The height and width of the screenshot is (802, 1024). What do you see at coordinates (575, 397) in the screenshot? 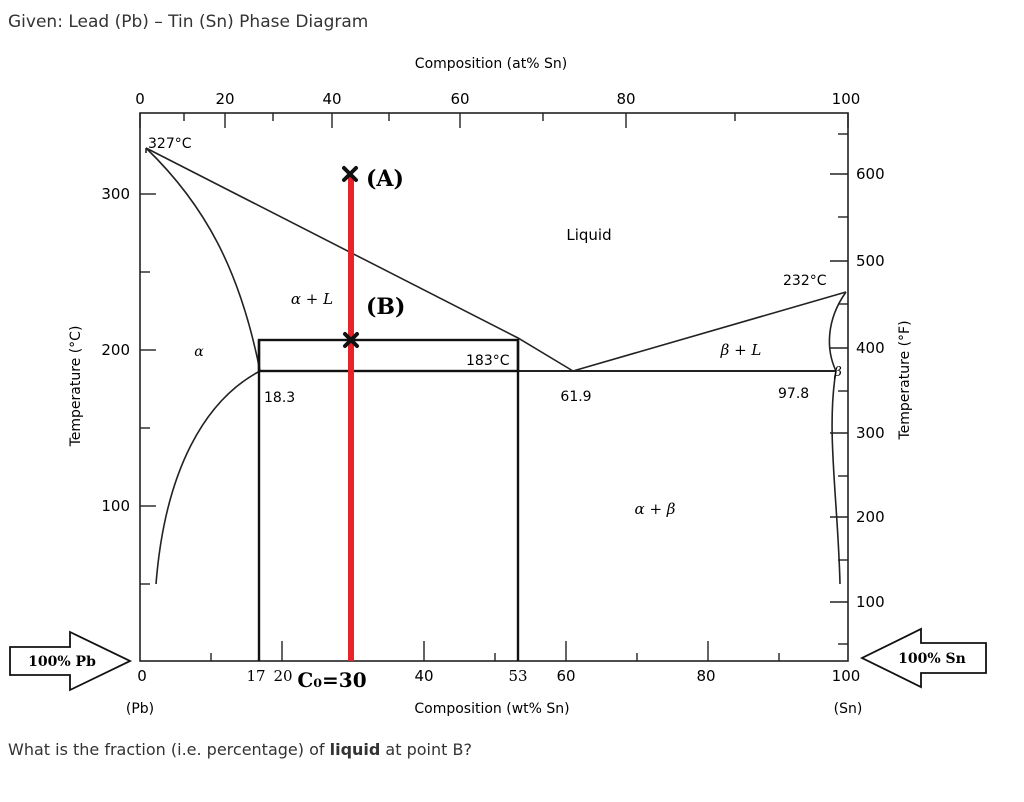
I see `eutectic-comp-label: 61.9` at bounding box center [575, 397].